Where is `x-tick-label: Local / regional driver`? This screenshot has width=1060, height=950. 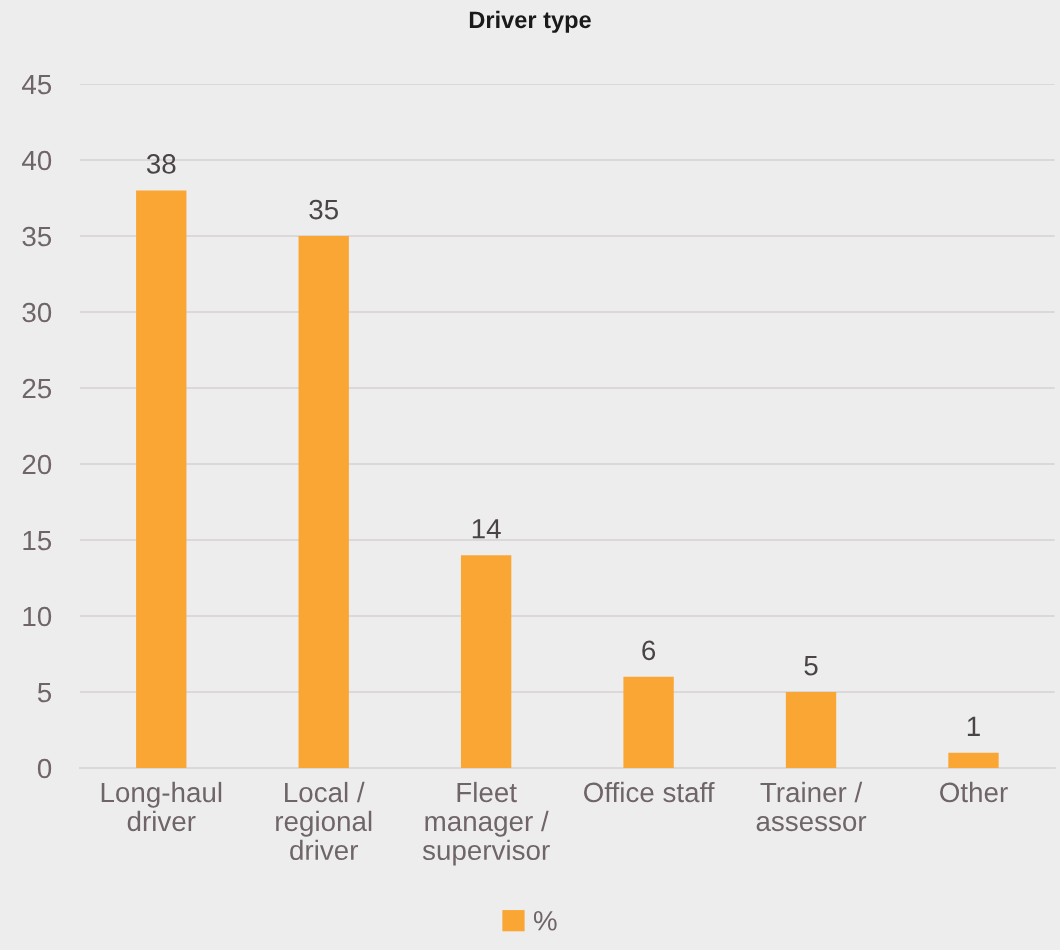 x-tick-label: Local / regional driver is located at coordinates (324, 821).